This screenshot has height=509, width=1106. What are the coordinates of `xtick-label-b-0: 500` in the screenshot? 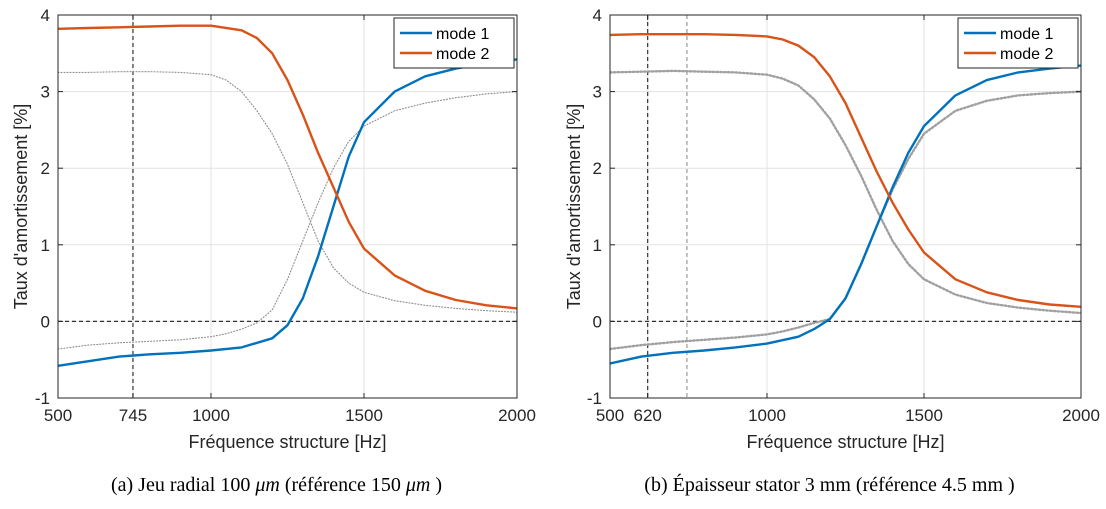 It's located at (610, 415).